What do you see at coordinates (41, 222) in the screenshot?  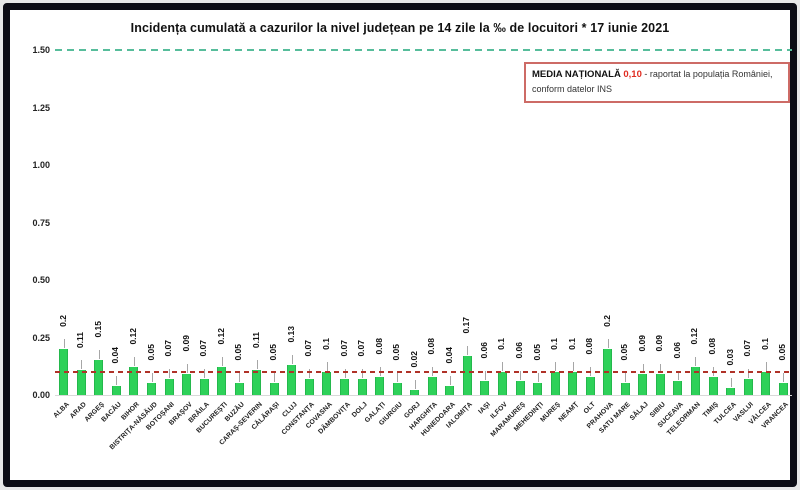 I see `y-axis-tick-label: 0.75` at bounding box center [41, 222].